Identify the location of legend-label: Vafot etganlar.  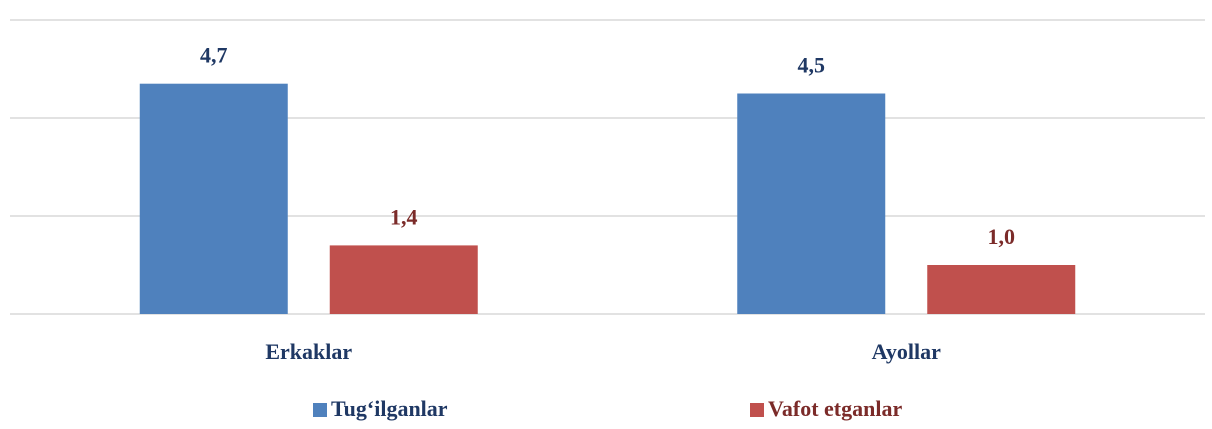
(835, 408).